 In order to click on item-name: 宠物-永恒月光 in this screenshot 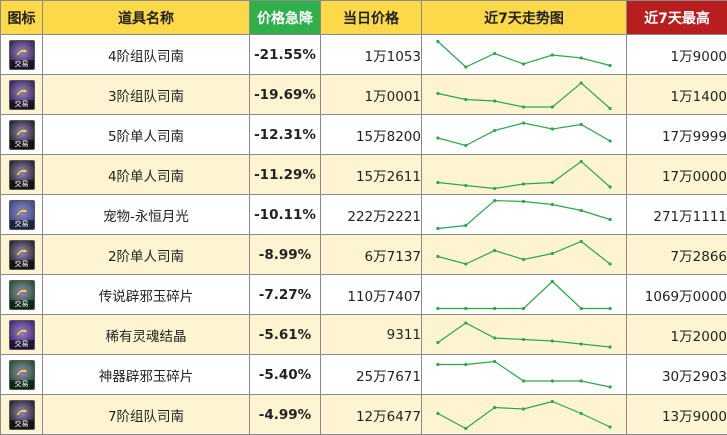, I will do `click(146, 215)`.